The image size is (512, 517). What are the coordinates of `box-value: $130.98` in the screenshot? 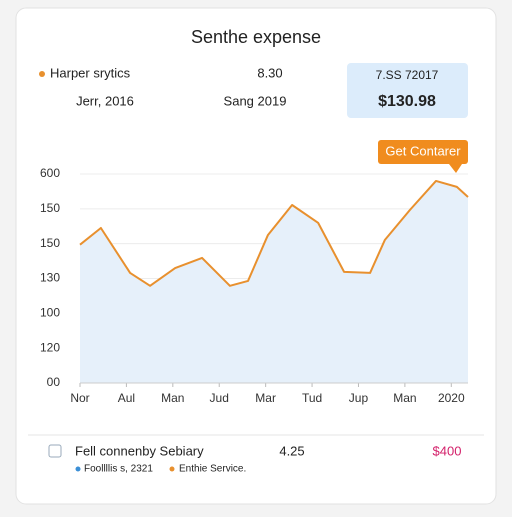 It's located at (407, 101).